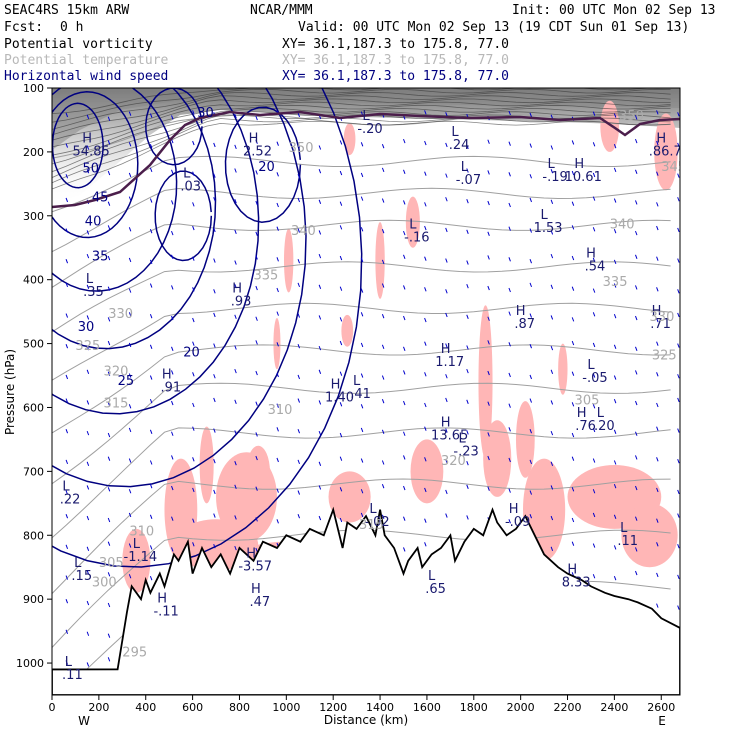  What do you see at coordinates (371, 525) in the screenshot?
I see `theta-contour-label: 315` at bounding box center [371, 525].